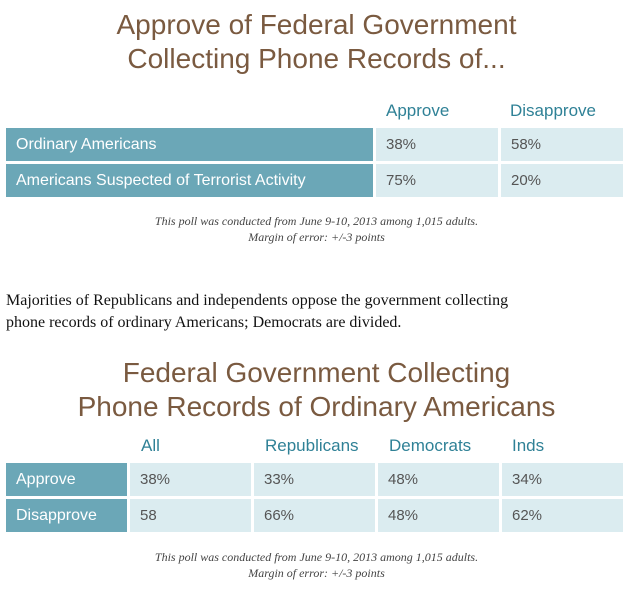  I want to click on table1-note-line2: Margin of error: +/-3 points, so click(316, 237).